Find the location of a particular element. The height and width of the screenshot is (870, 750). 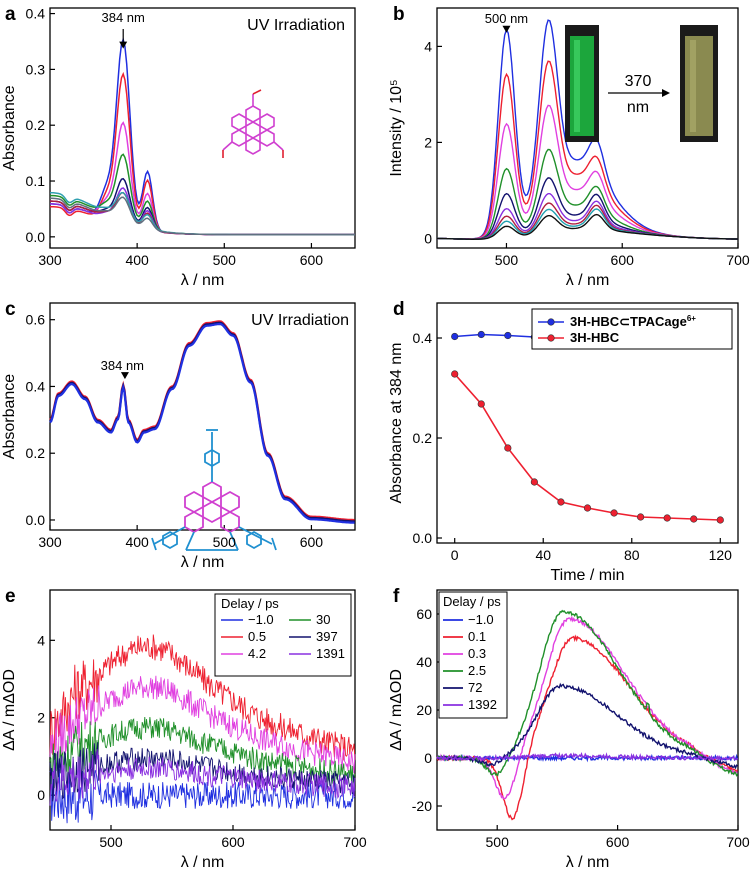

panel-b-axes is located at coordinates (587, 128).